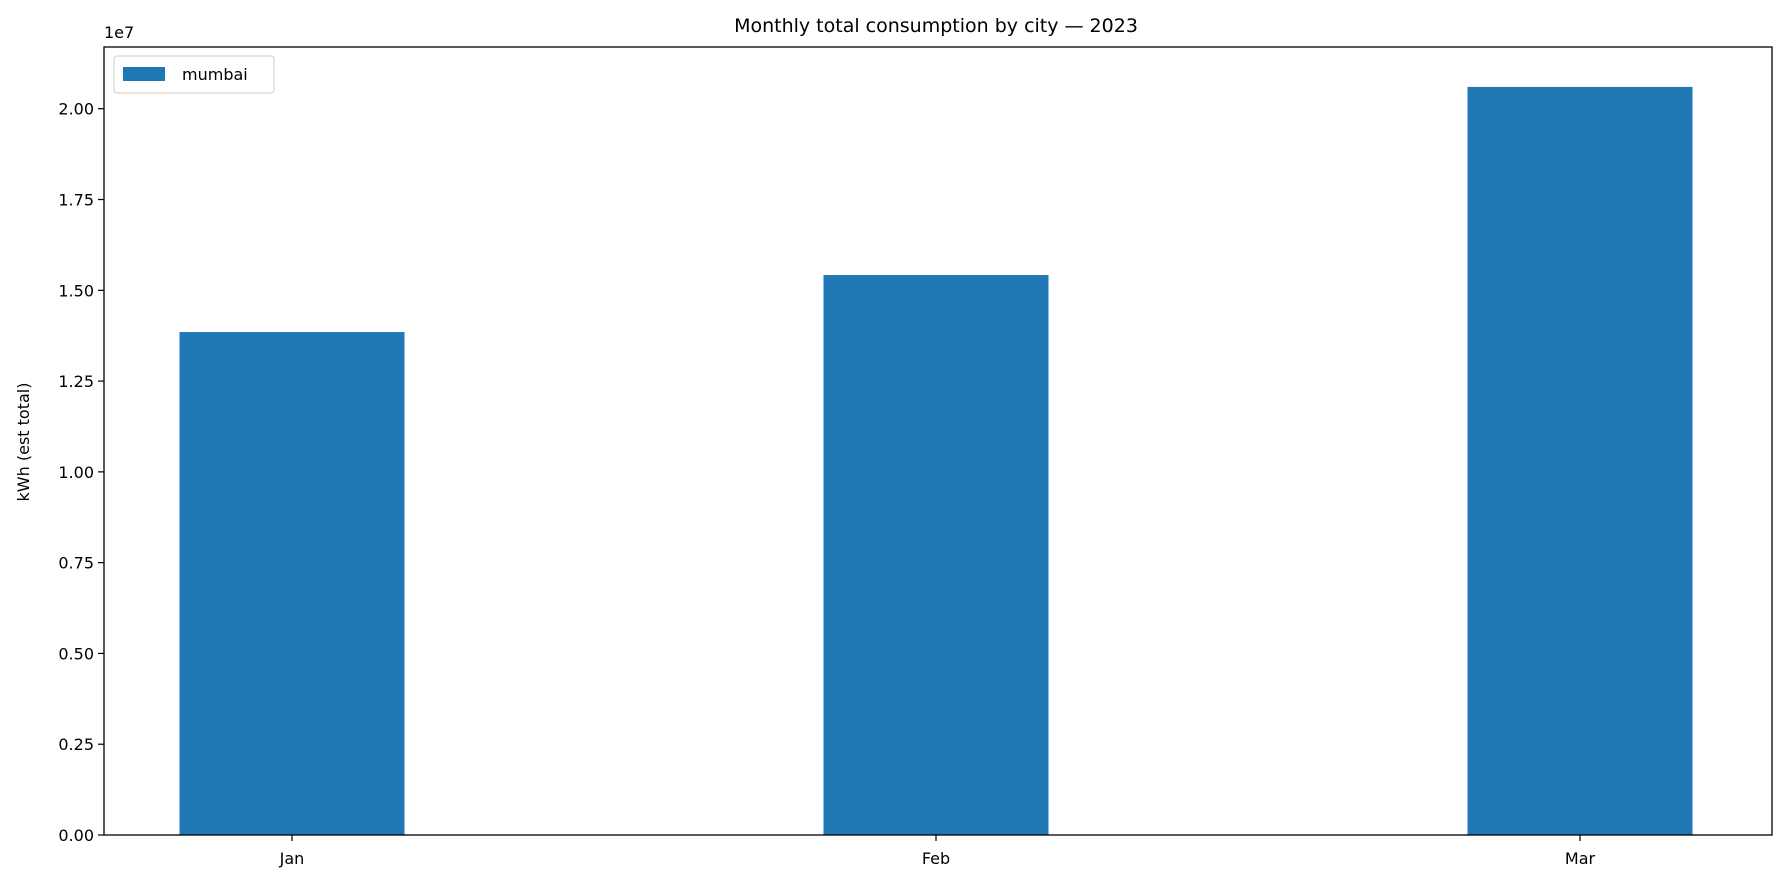 This screenshot has width=1783, height=885. I want to click on bar-jan, so click(292, 583).